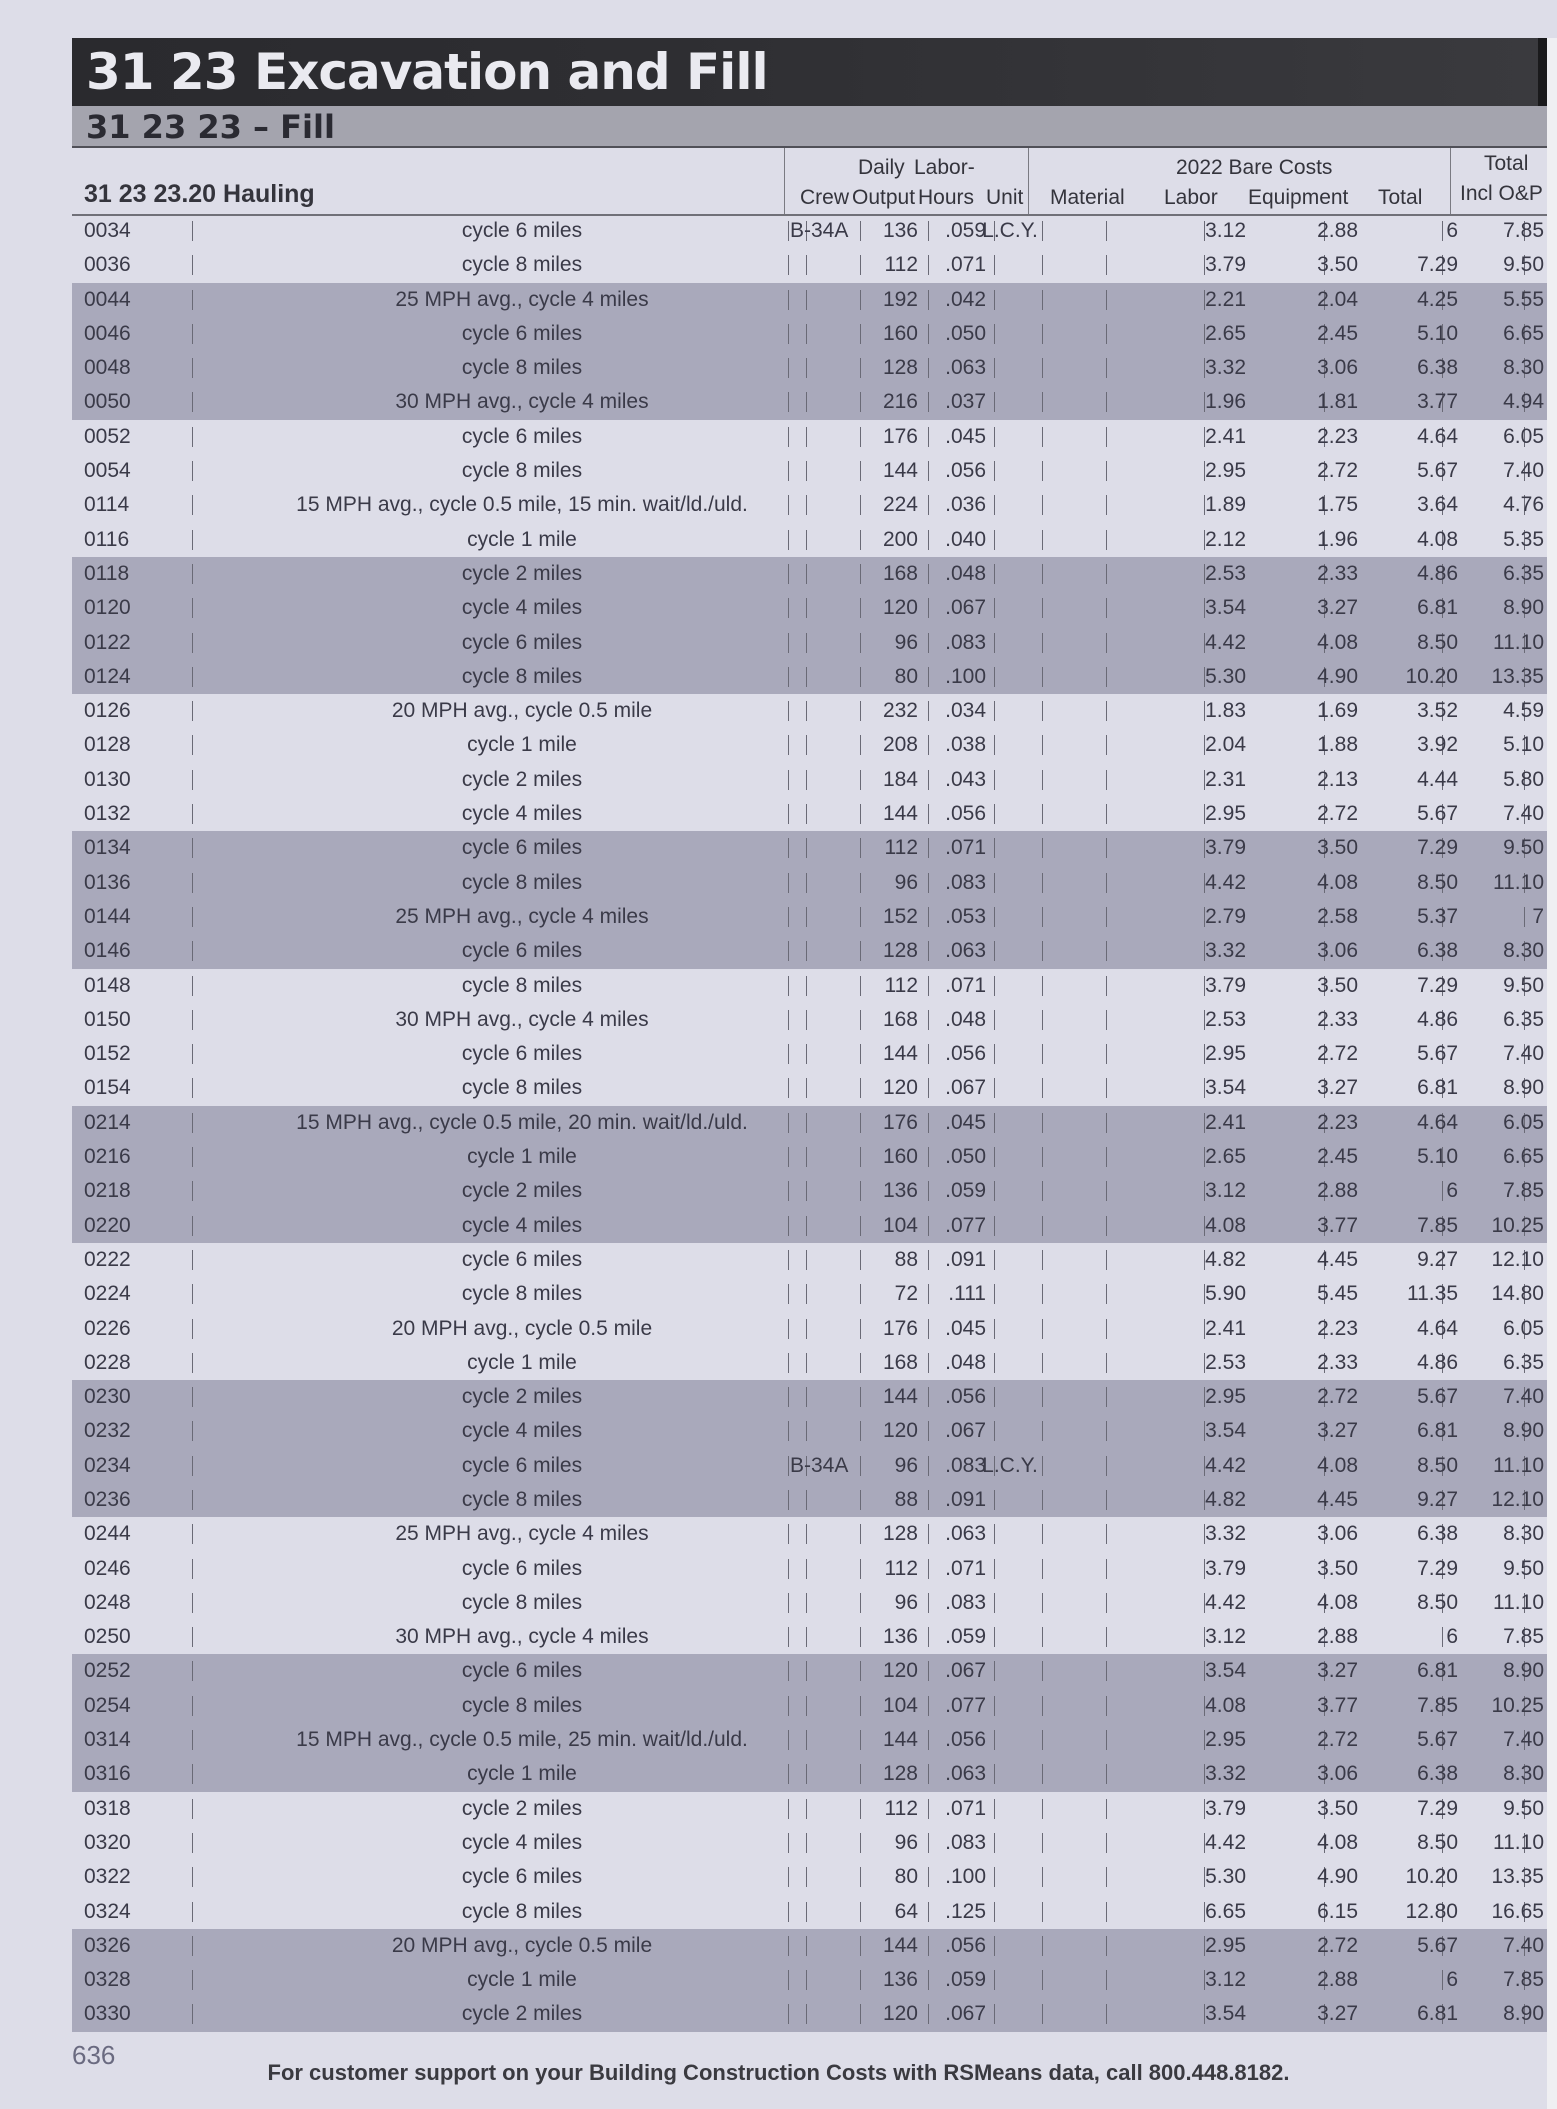  Describe the element at coordinates (965, 1191) in the screenshot. I see `cell-labor-hours: .059` at that location.